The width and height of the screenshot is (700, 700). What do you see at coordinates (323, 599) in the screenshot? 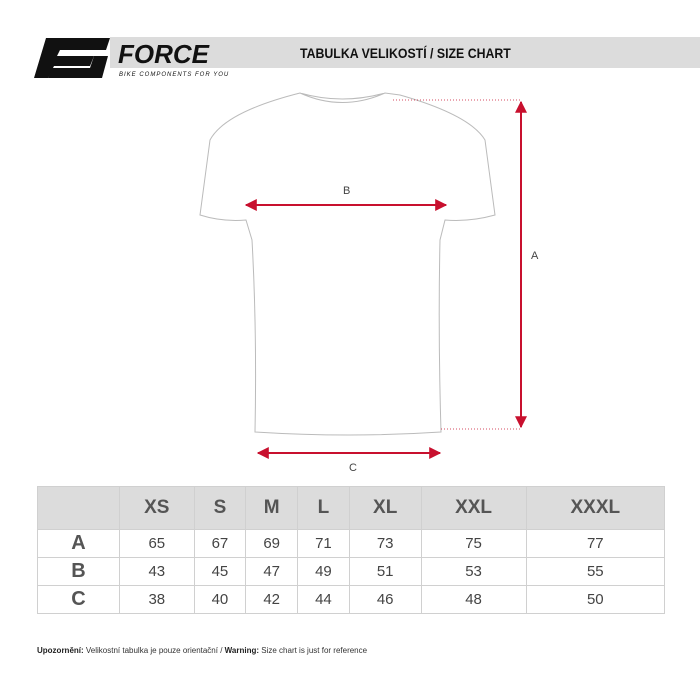
I see `cell: 44` at bounding box center [323, 599].